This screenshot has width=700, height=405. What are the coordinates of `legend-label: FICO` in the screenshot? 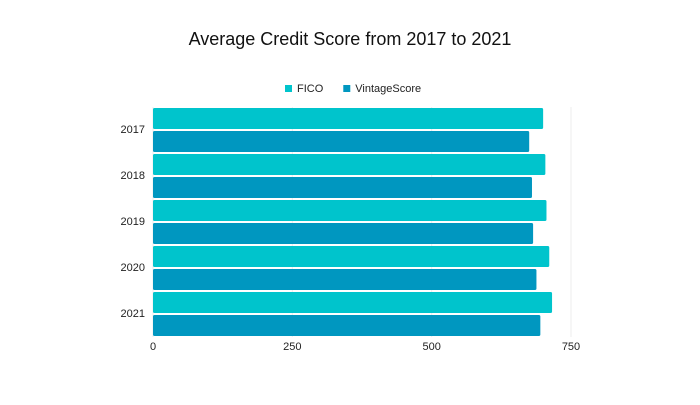 It's located at (310, 89).